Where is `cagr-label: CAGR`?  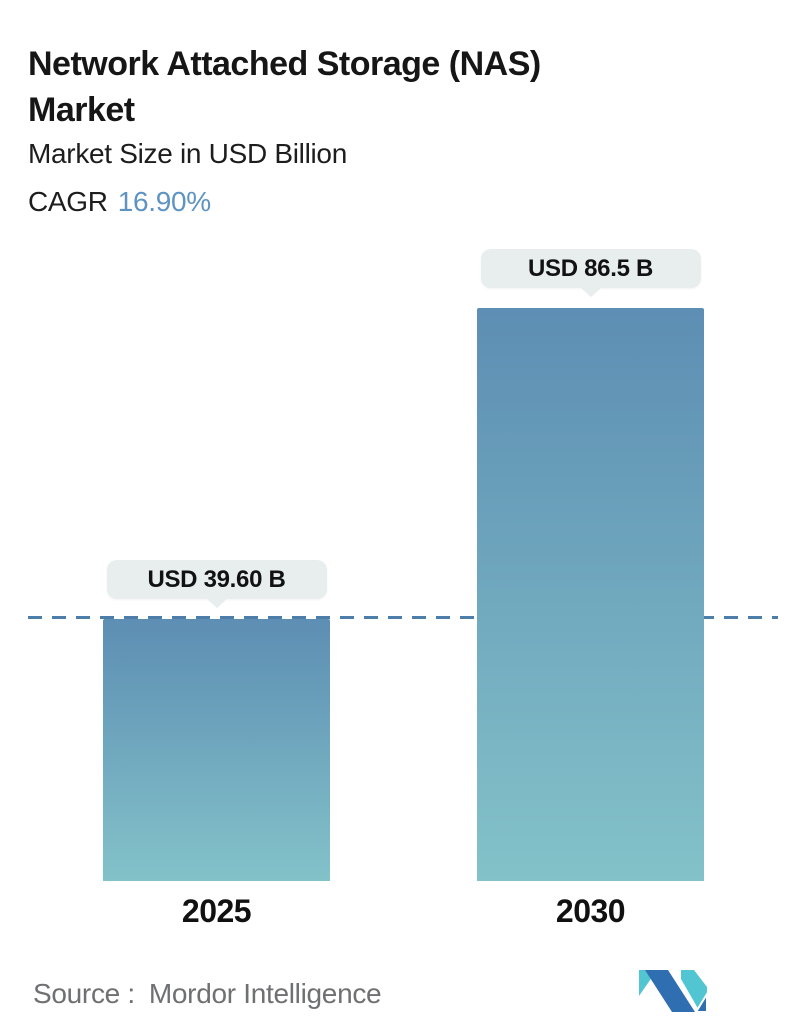
cagr-label: CAGR is located at coordinates (68, 201).